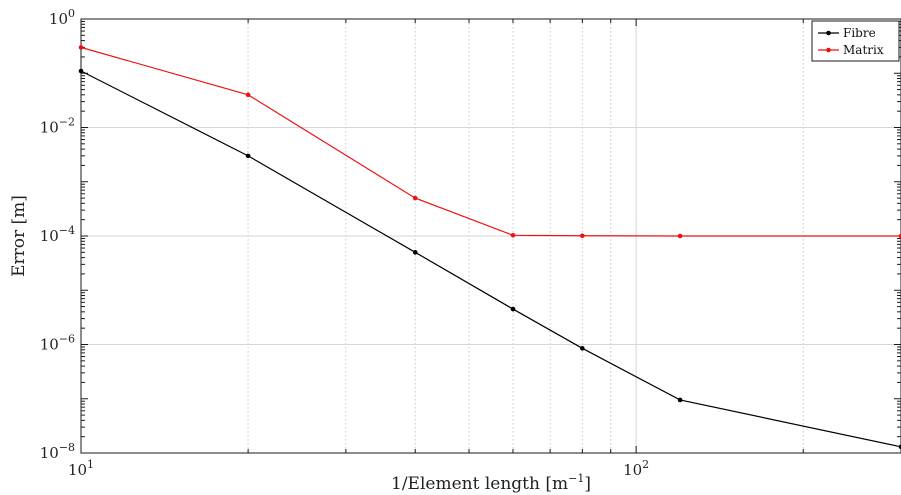 Image resolution: width=901 pixels, height=495 pixels. What do you see at coordinates (67, 122) in the screenshot?
I see `y-tick-exponent: −2` at bounding box center [67, 122].